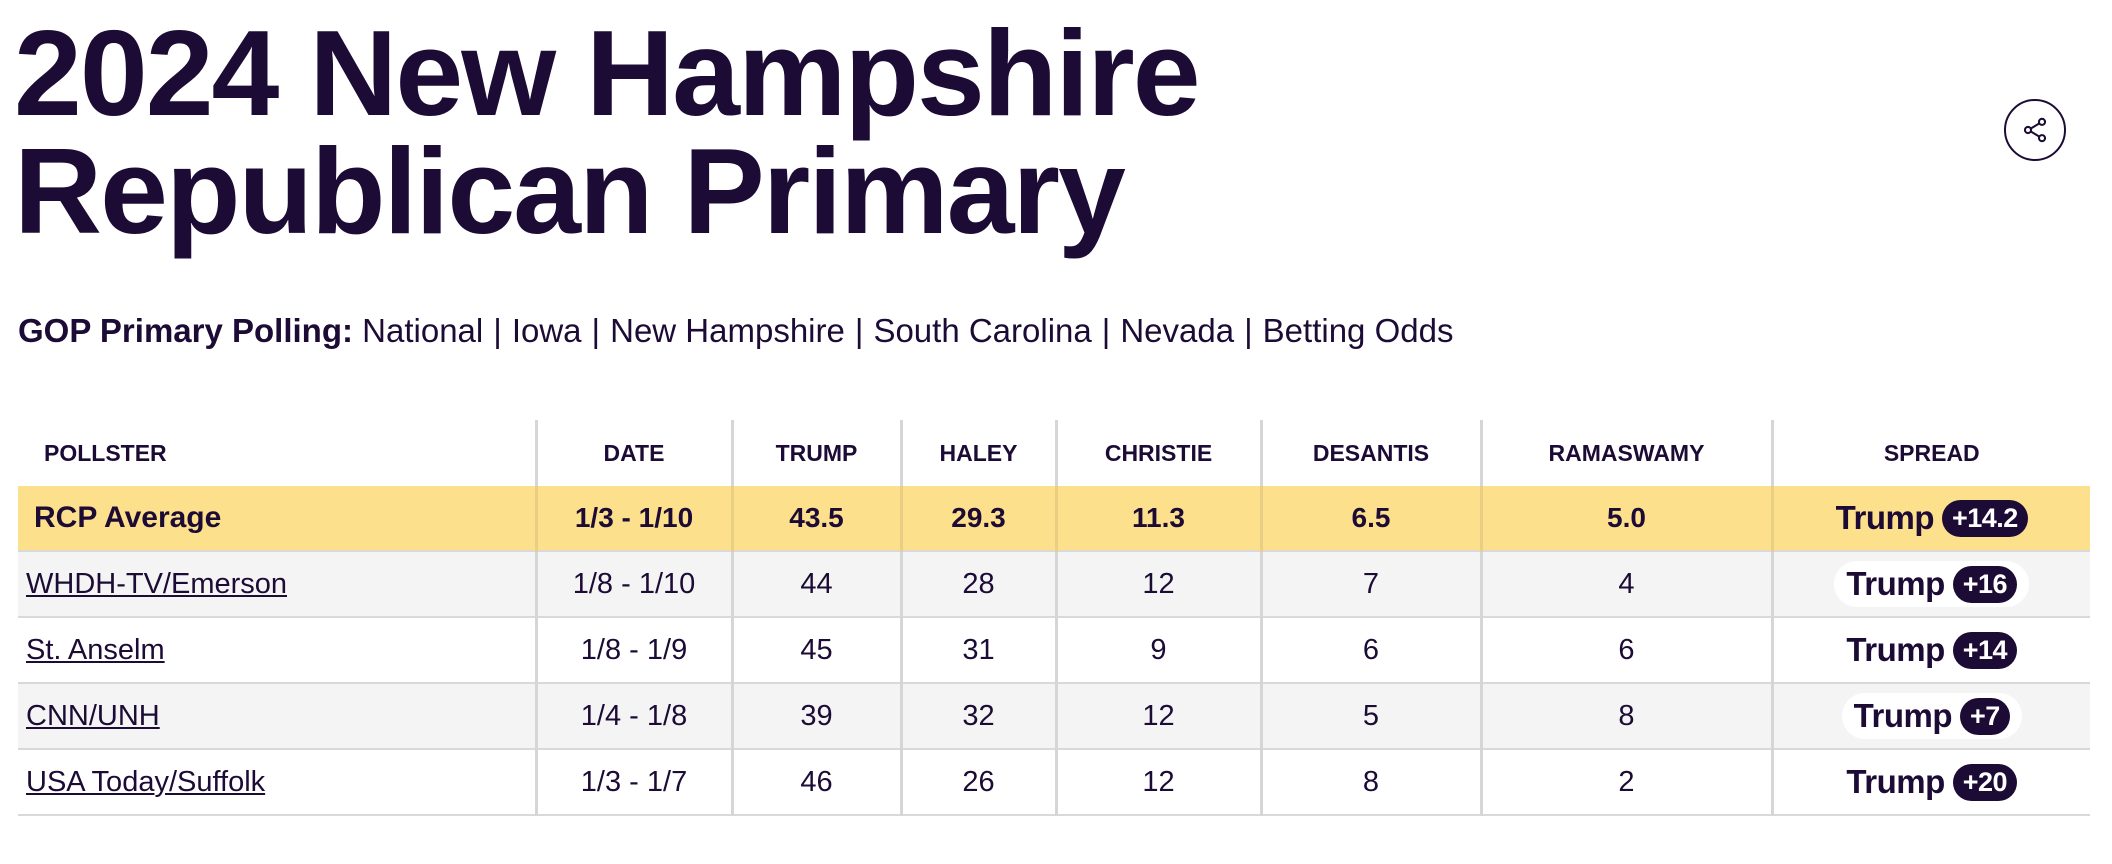 This screenshot has width=2112, height=864. Describe the element at coordinates (1625, 453) in the screenshot. I see `header-ramaswamy: RAMASWAMY` at that location.